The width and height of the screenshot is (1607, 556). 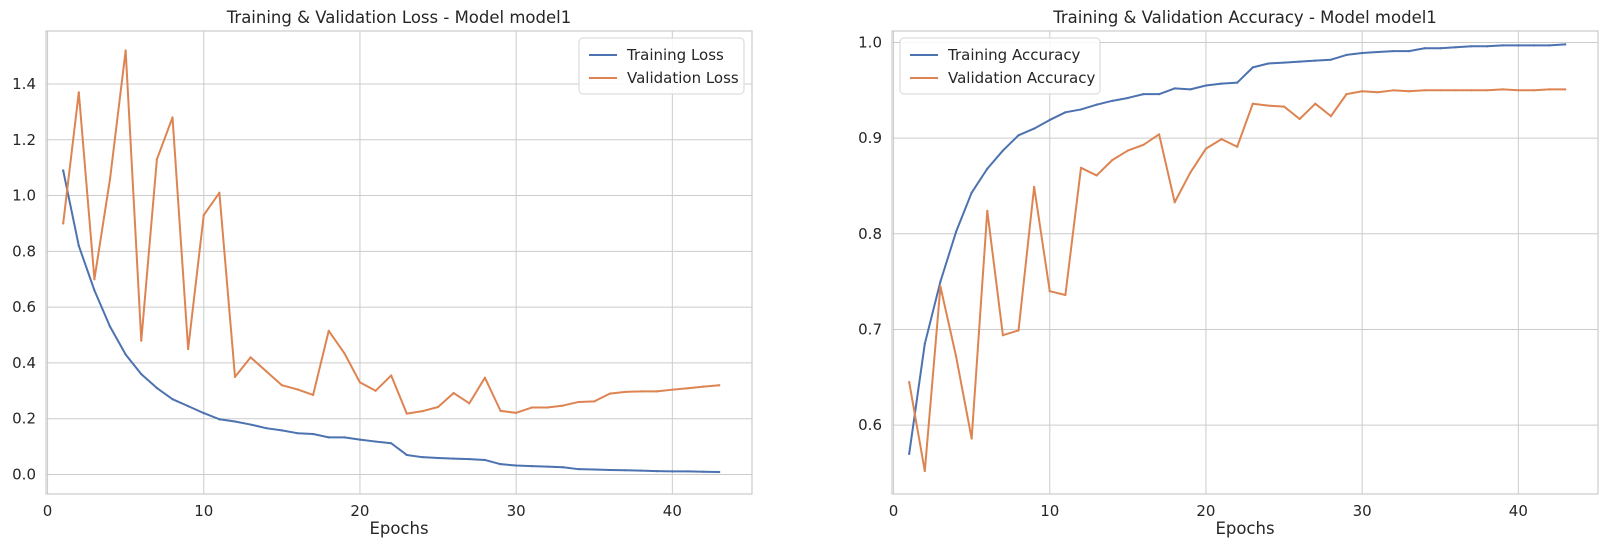 I want to click on x-tick-label: 40, so click(x=1518, y=511).